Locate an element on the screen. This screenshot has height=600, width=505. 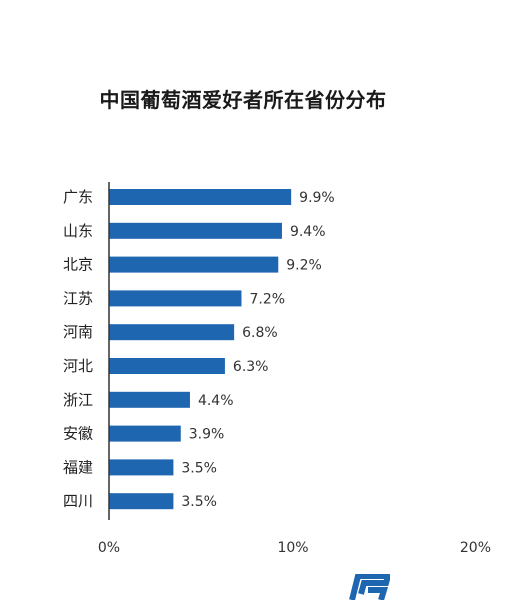
category-label-0: 广东 is located at coordinates (78, 197).